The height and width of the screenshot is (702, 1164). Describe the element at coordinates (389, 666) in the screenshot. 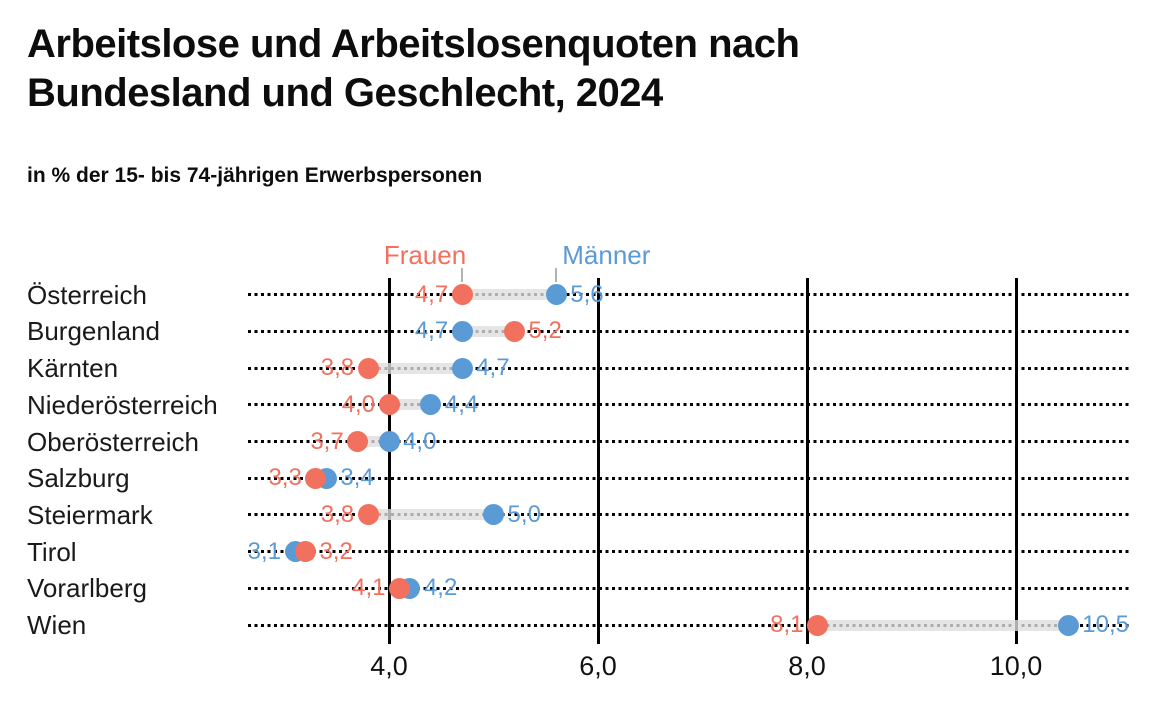

I see `x-tick-label: 4,0` at that location.